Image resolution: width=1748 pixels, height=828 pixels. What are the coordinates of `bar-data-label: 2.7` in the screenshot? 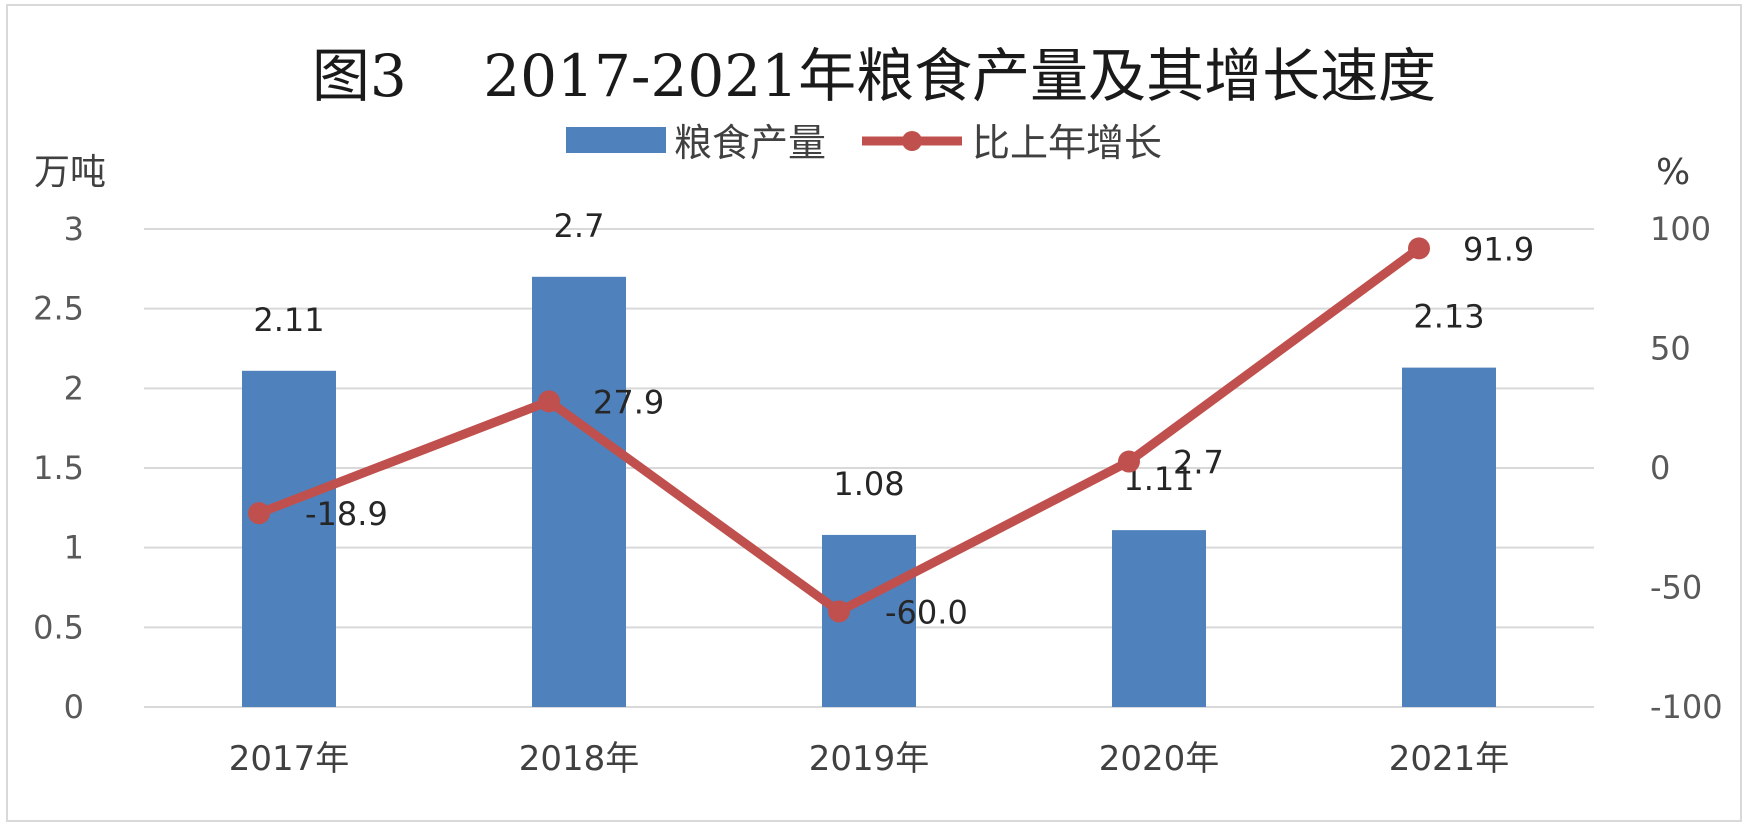 It's located at (579, 226).